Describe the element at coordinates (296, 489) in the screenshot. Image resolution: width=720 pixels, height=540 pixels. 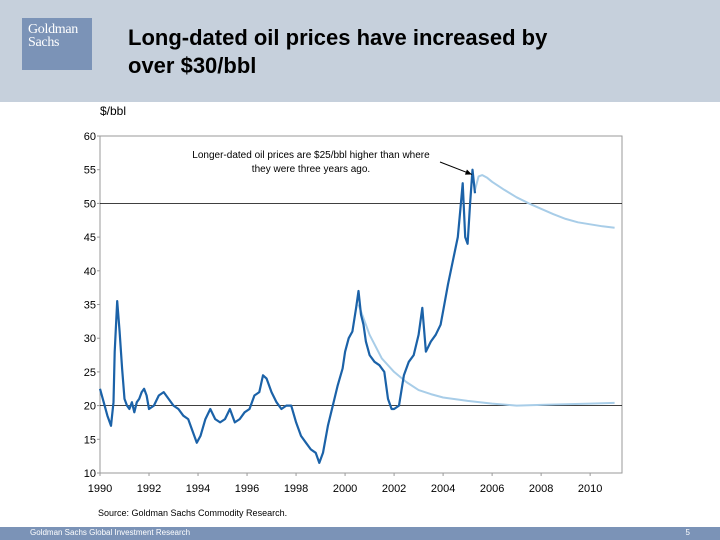
I see `x-tick-label: 1998` at that location.